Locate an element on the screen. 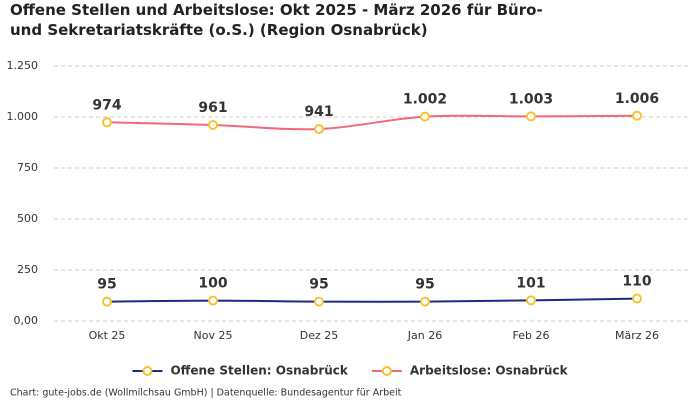 The image size is (700, 400). x-tick-label: Dez 25 is located at coordinates (319, 335).